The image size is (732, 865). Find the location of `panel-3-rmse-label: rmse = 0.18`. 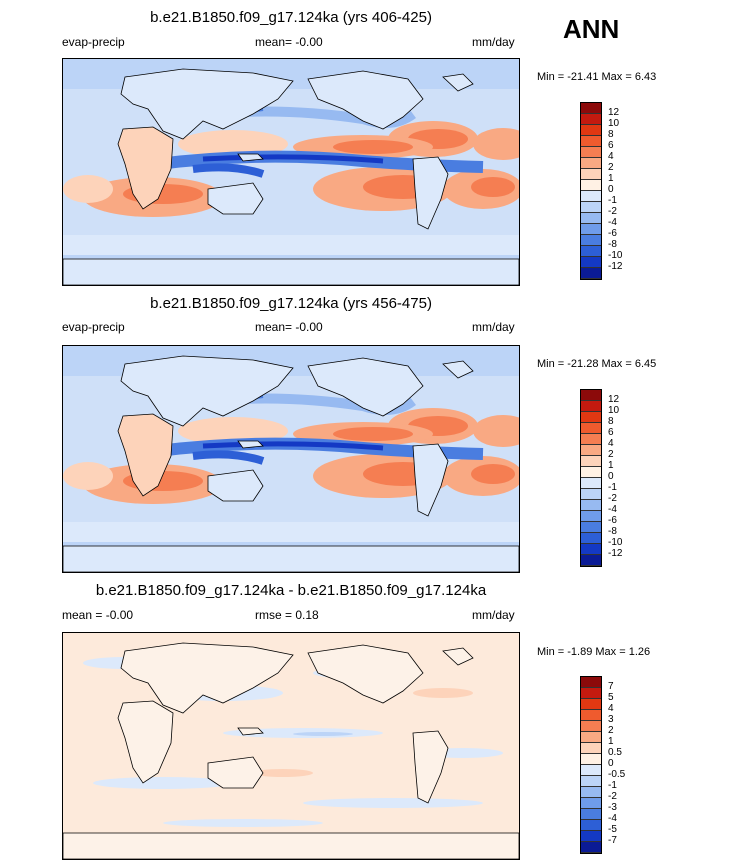

panel-3-rmse-label: rmse = 0.18 is located at coordinates (287, 615).